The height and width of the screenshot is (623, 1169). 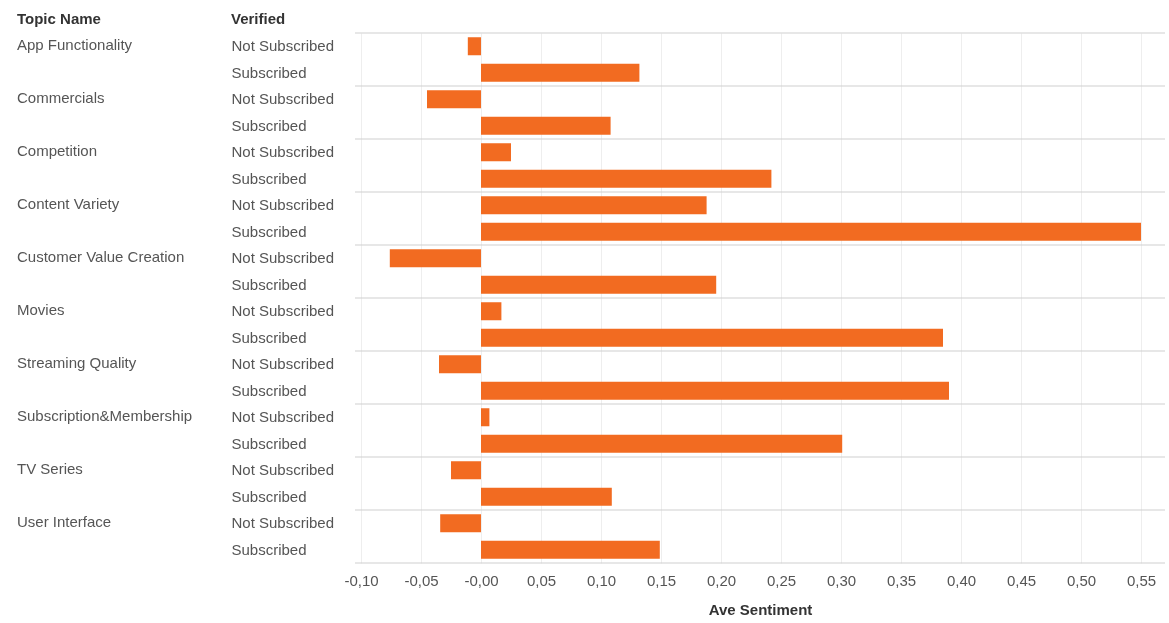 What do you see at coordinates (541, 580) in the screenshot?
I see `x-tick-label: 0,05` at bounding box center [541, 580].